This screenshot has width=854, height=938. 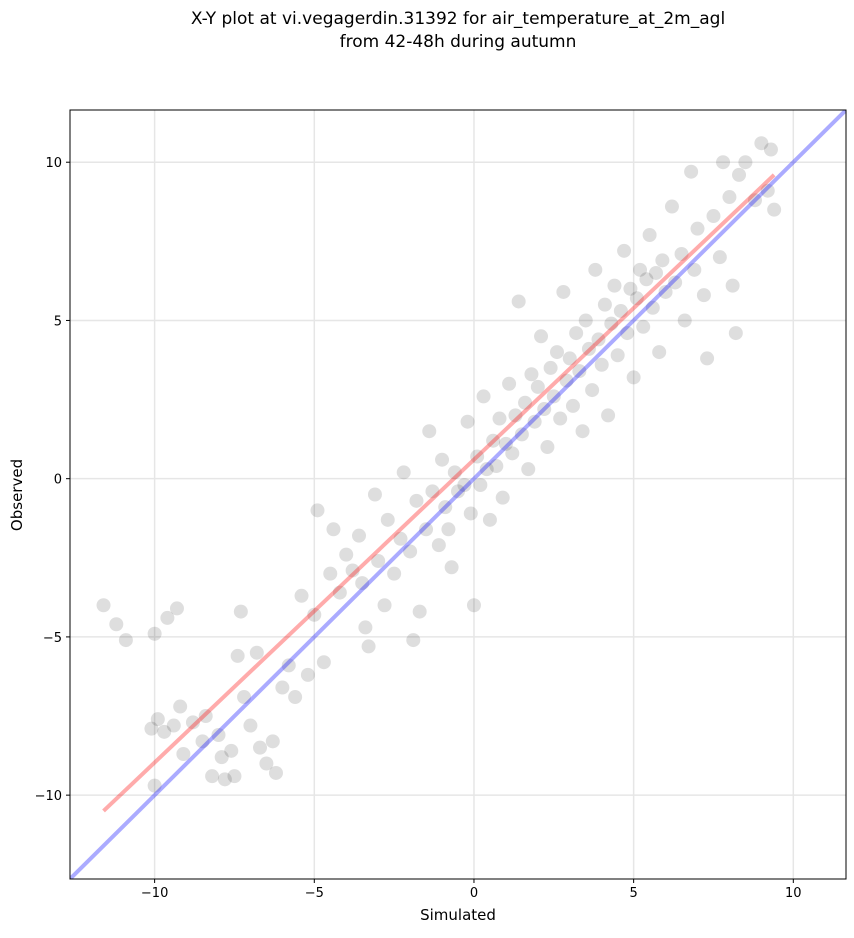 What do you see at coordinates (314, 893) in the screenshot?
I see `x-tick-label: −5` at bounding box center [314, 893].